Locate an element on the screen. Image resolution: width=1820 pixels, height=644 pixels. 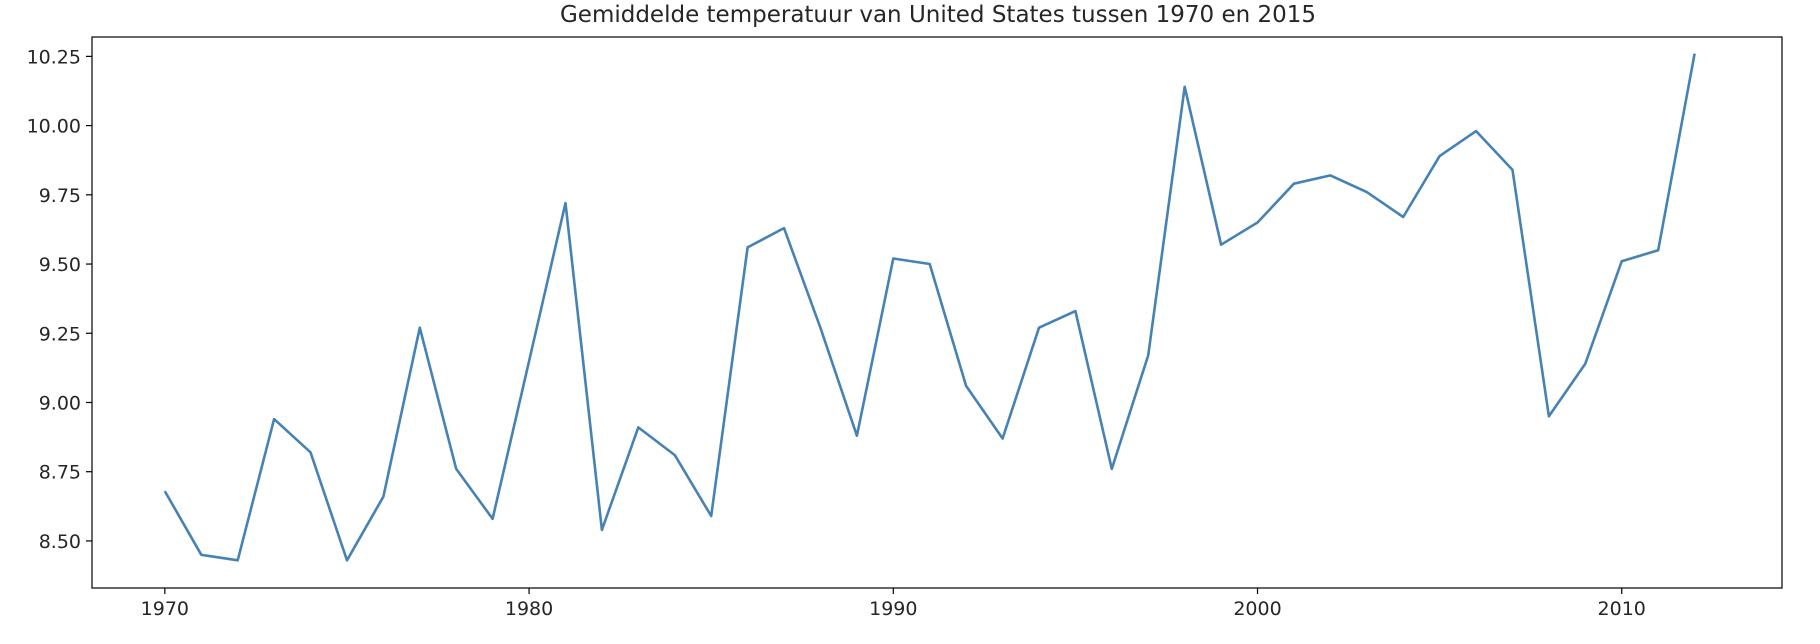
y-tick-label: 9.50 is located at coordinates (60, 265).